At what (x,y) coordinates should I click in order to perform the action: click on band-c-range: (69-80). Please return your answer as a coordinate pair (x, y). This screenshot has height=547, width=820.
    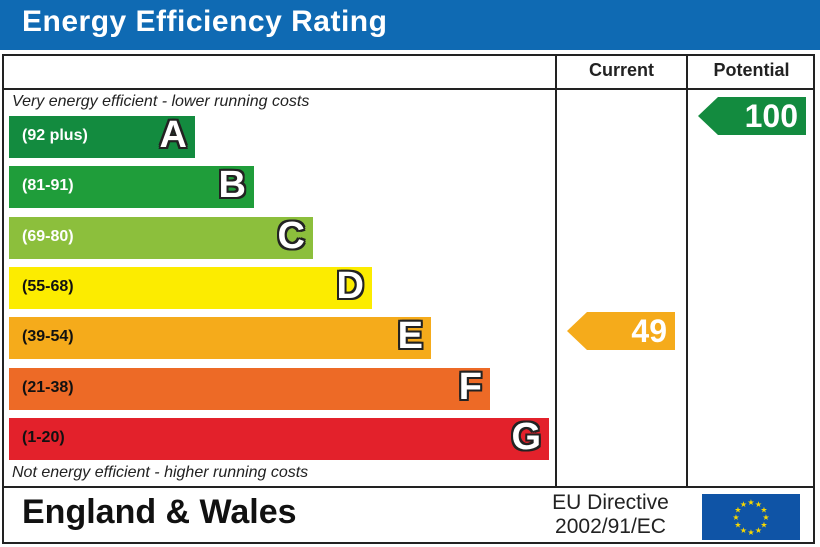
    Looking at the image, I should click on (48, 237).